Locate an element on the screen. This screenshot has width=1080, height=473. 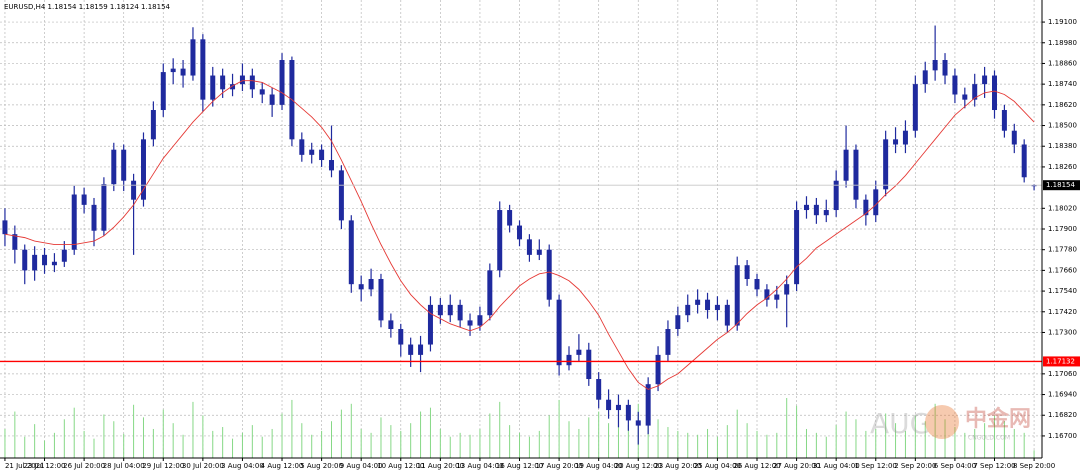
x-tick-label: 26 Jul 20:00 is located at coordinates (84, 466).